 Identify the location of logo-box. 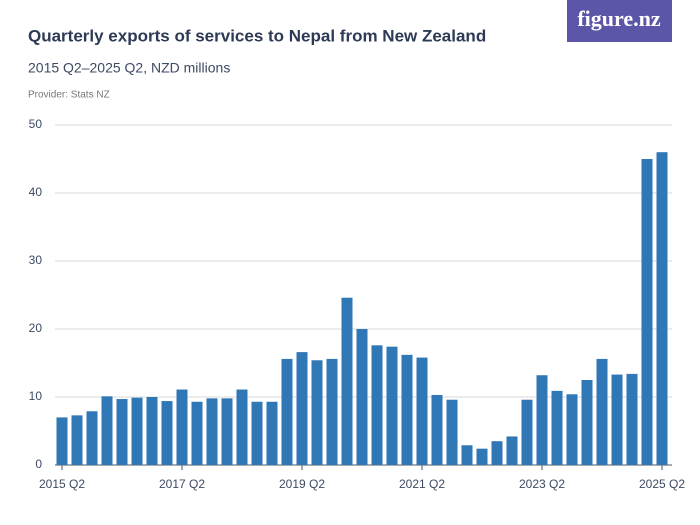
(619, 21).